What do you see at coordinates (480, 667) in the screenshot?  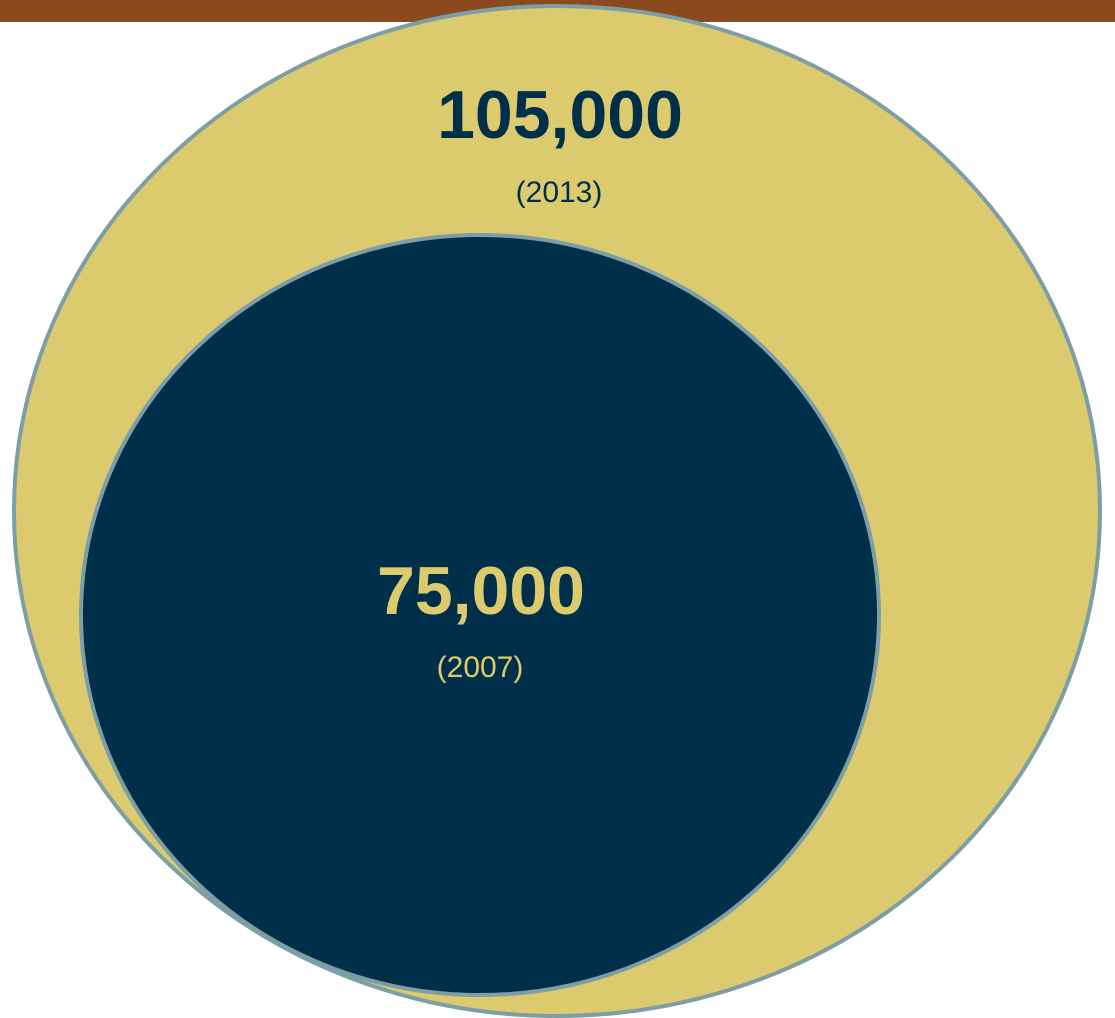 I see `bubble-2007-year: (2007)` at bounding box center [480, 667].